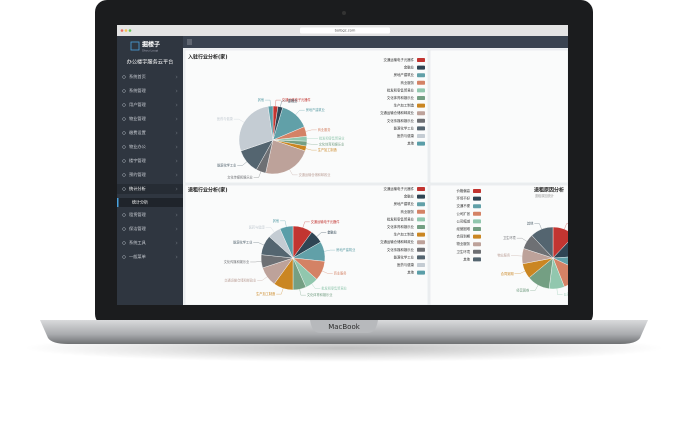 The image size is (688, 421). I want to click on legend-label: 价格偏高, so click(463, 190).